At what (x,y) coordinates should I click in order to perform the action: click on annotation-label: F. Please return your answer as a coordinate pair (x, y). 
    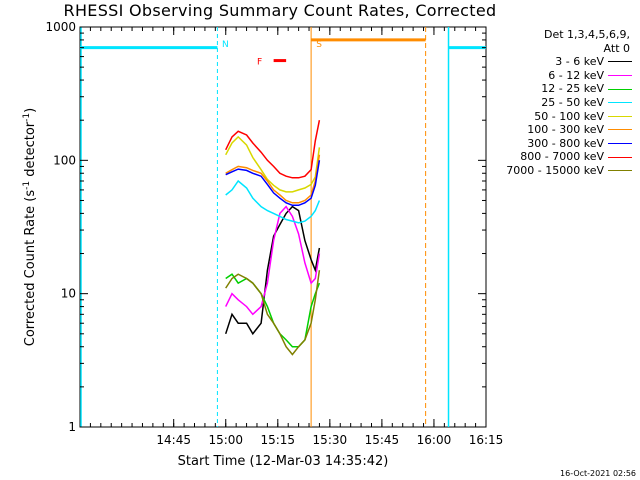
    Looking at the image, I should click on (259, 63).